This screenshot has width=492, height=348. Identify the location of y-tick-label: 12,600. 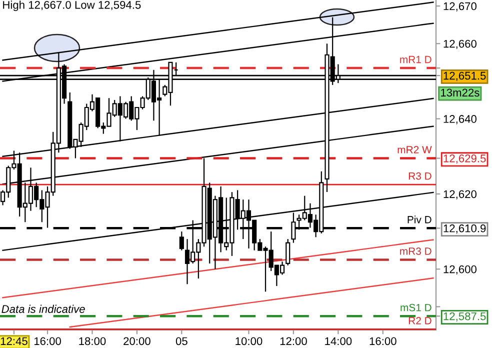
(460, 270).